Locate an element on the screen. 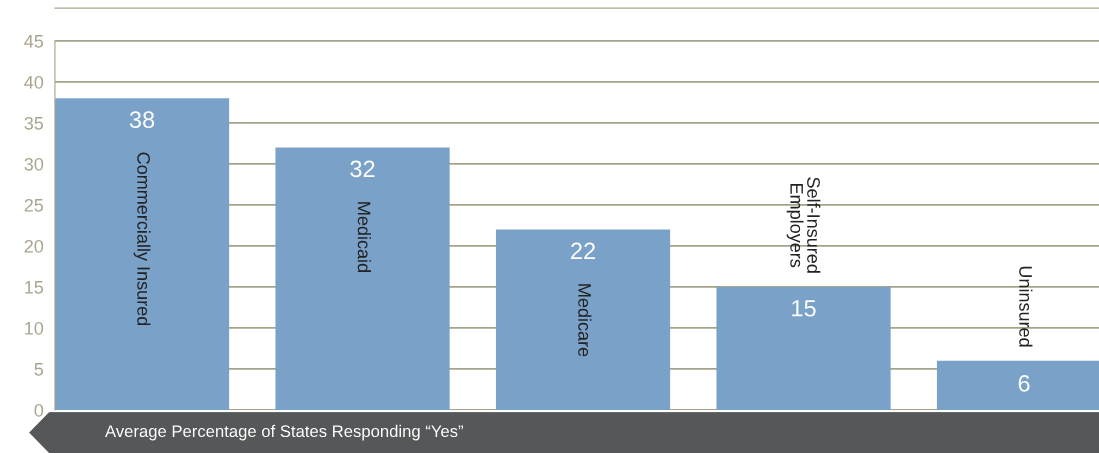 The image size is (1099, 453). x-tick-label: Self-Insured Employers is located at coordinates (803, 225).